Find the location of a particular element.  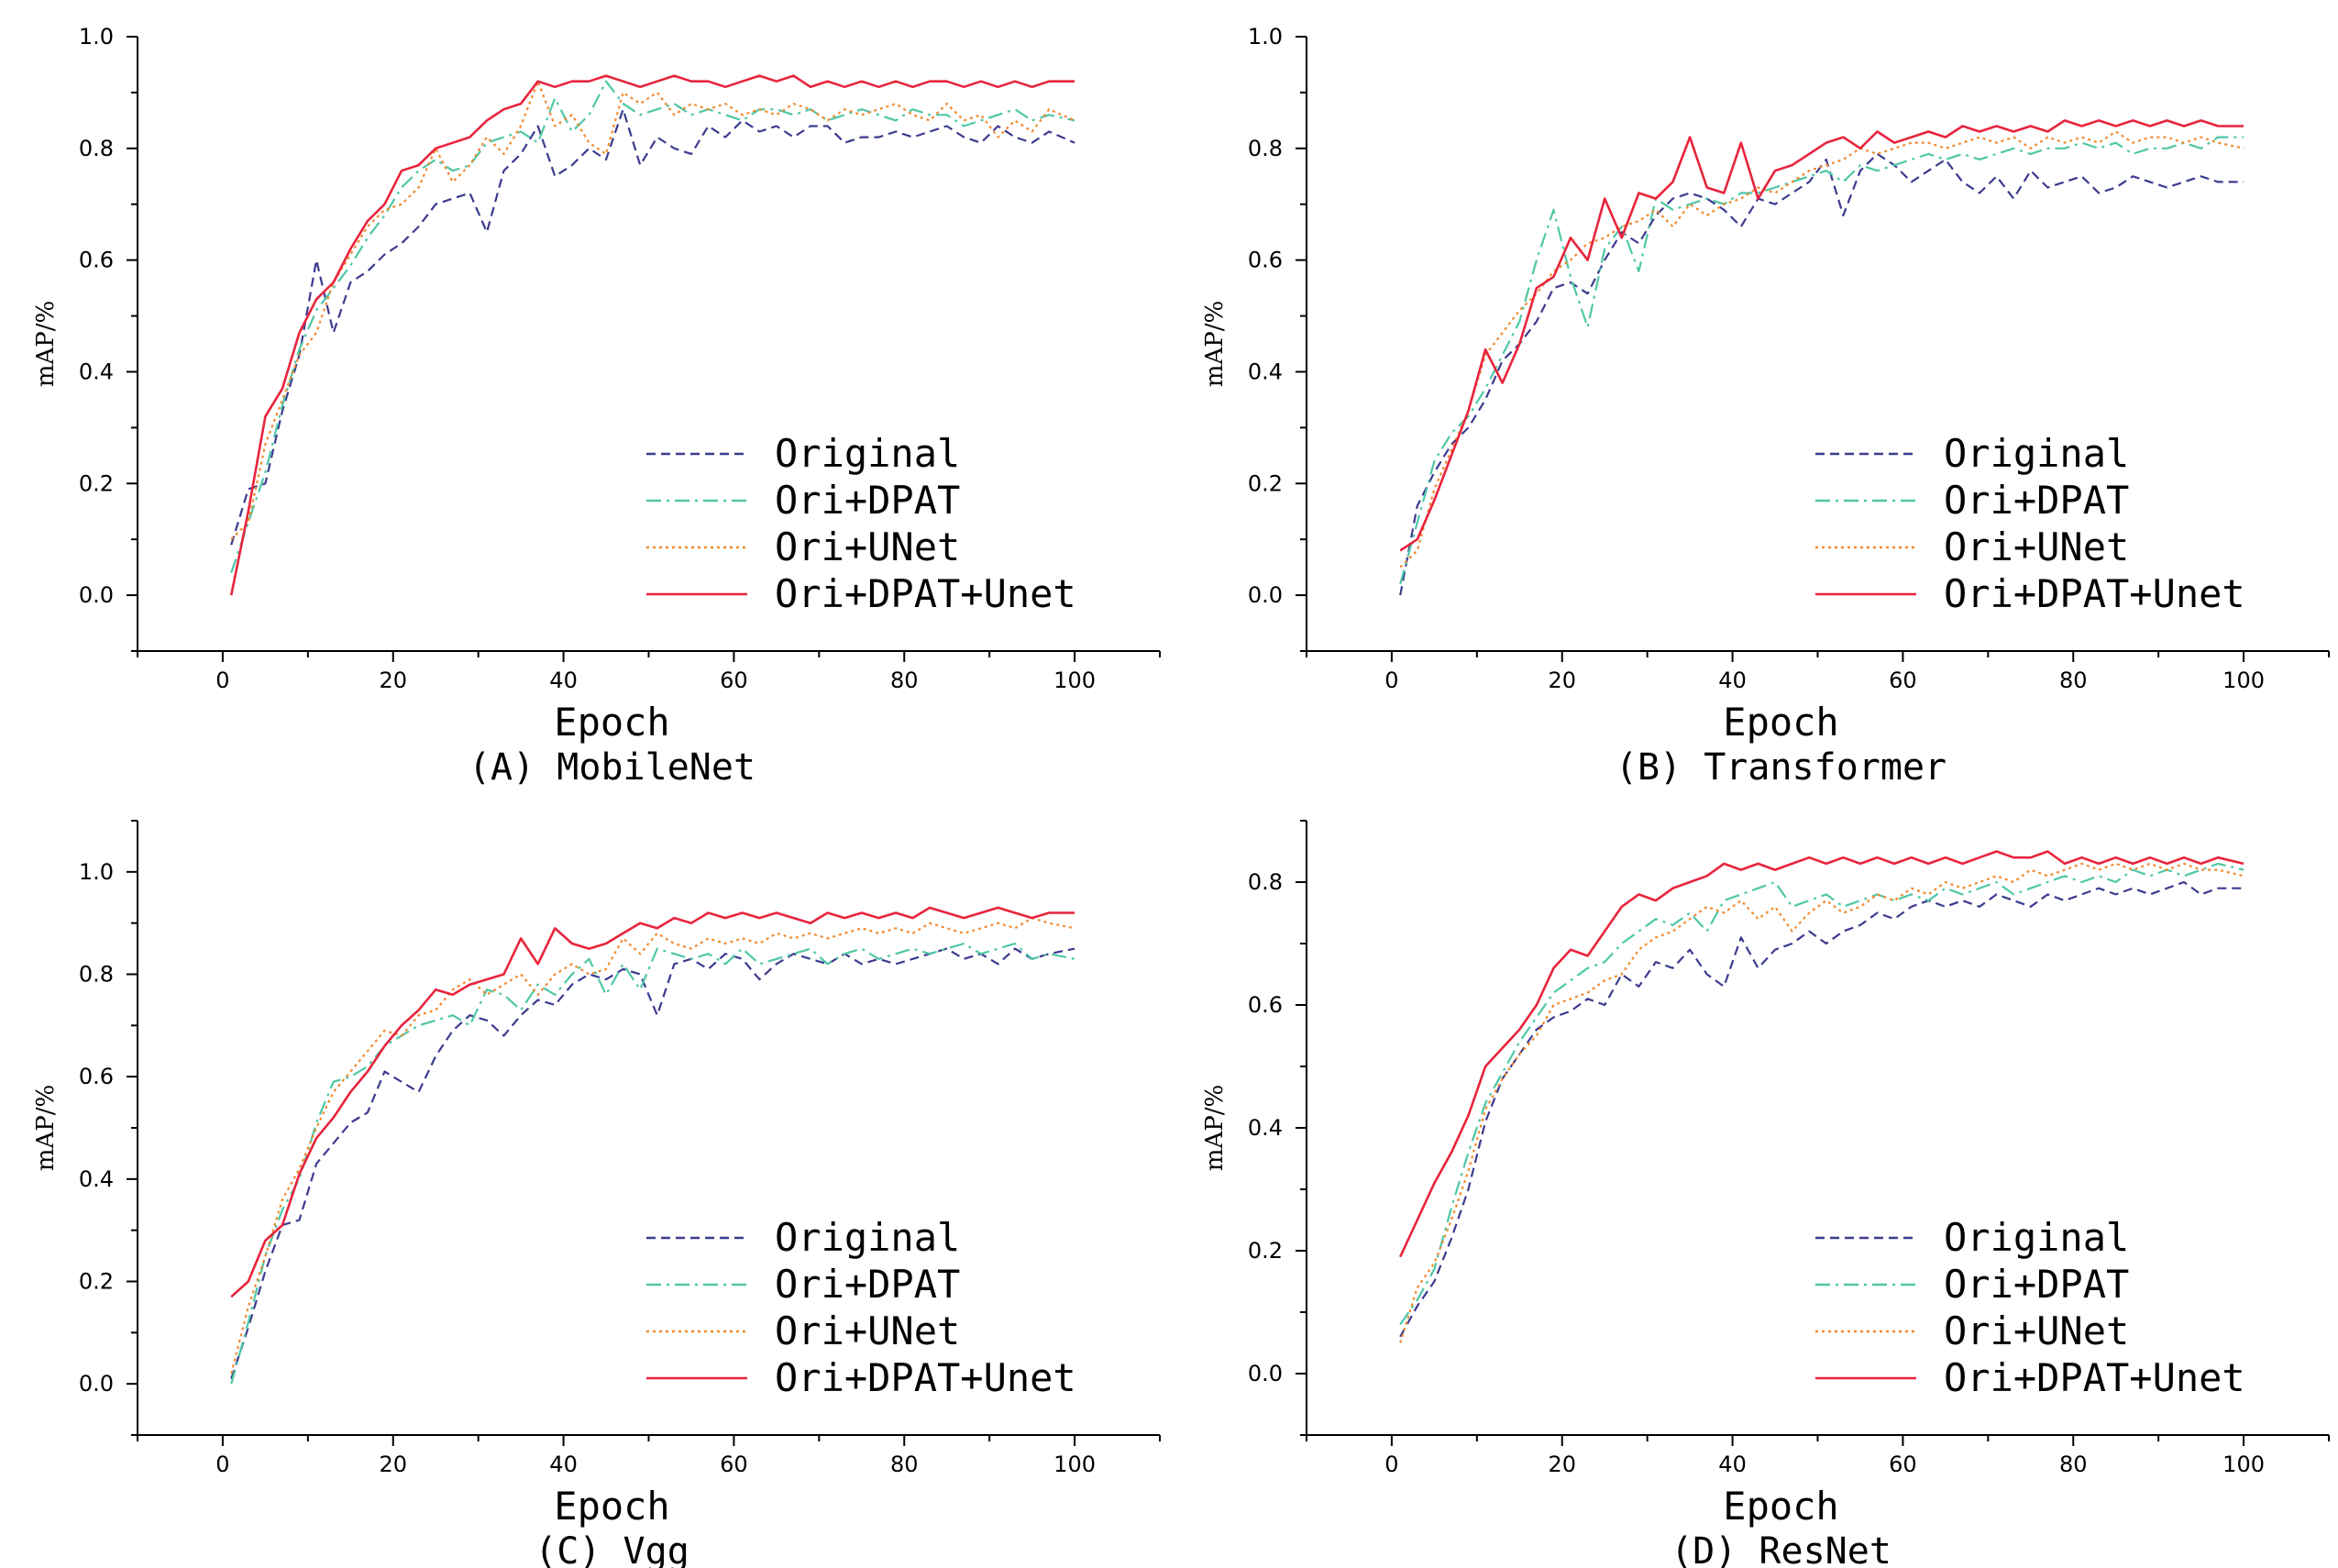

series-line-ori-dpat is located at coordinates (1821, 1094).